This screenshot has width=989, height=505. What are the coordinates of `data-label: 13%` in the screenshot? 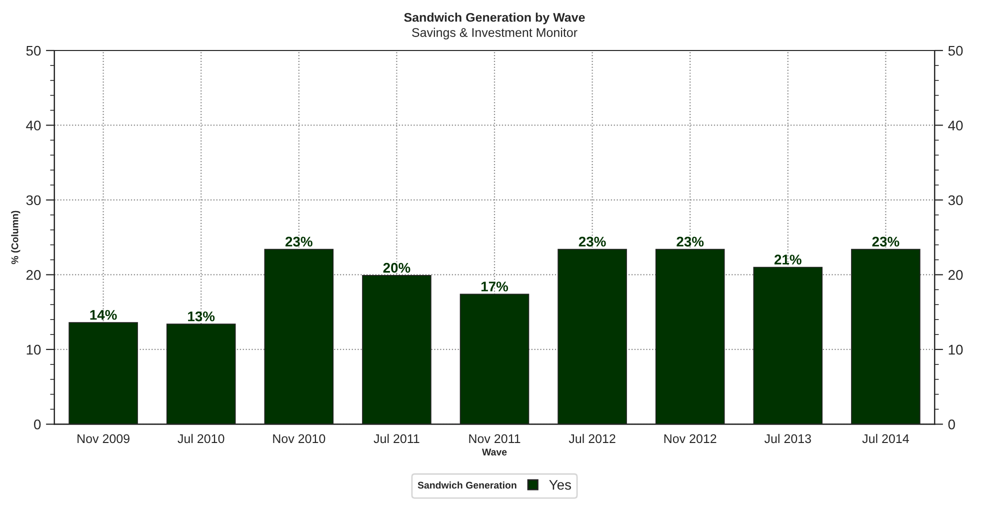 It's located at (201, 316).